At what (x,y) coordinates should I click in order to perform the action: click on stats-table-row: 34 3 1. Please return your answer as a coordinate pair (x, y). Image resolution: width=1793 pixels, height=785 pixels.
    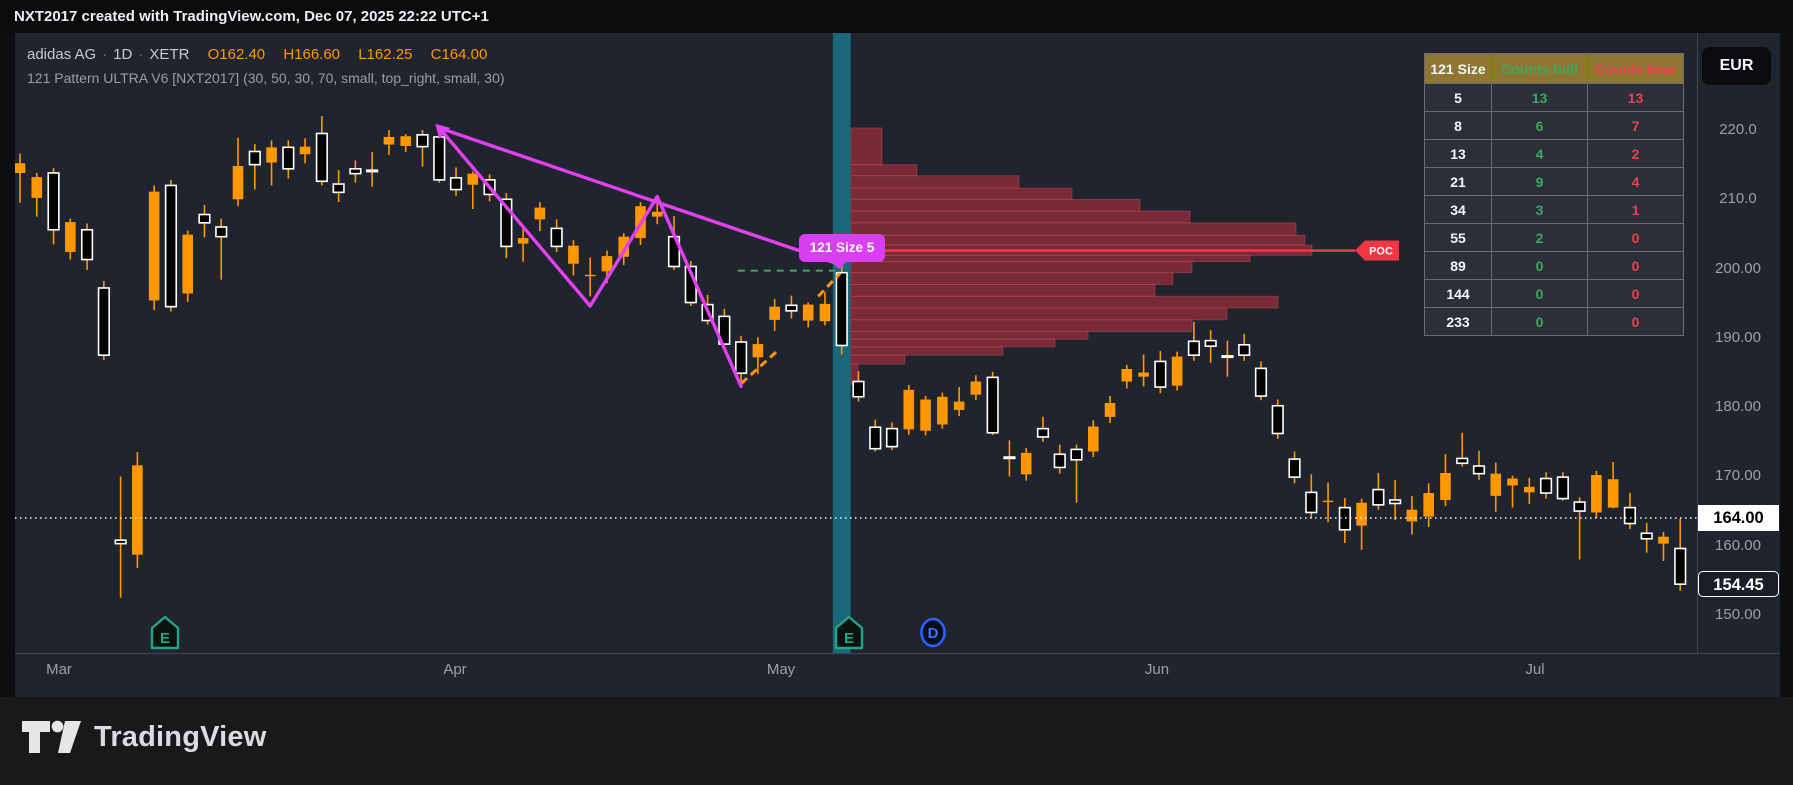
    Looking at the image, I should click on (1554, 209).